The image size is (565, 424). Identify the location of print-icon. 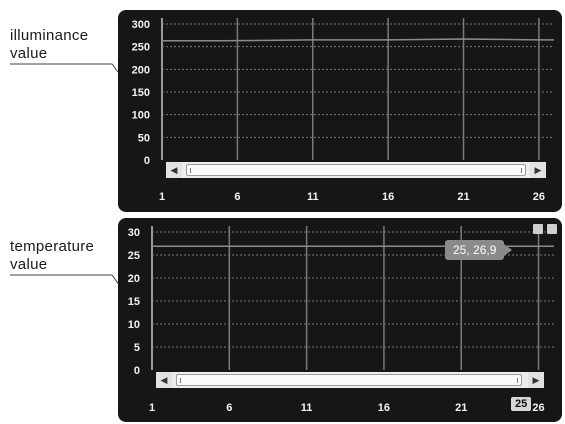
(552, 229).